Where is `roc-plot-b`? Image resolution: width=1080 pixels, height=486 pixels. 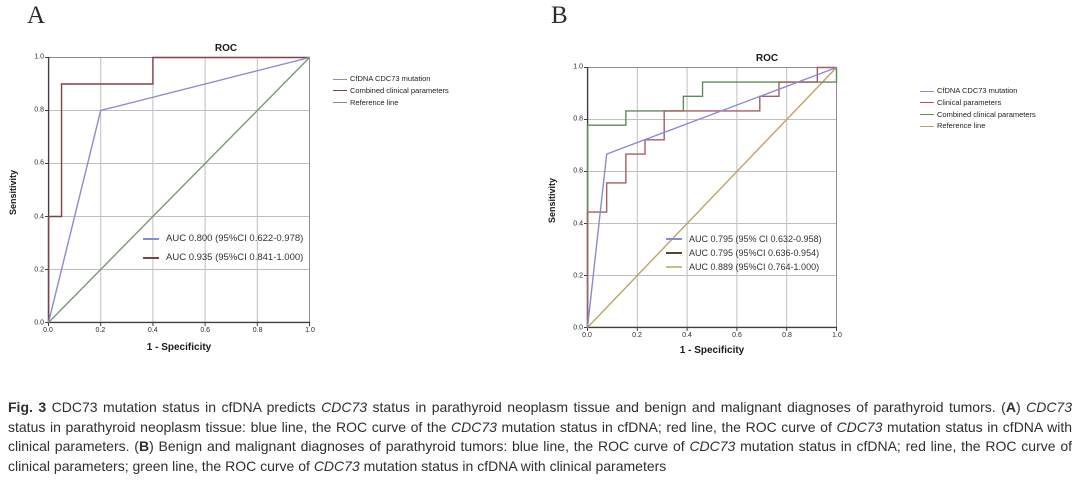
roc-plot-b is located at coordinates (711, 198).